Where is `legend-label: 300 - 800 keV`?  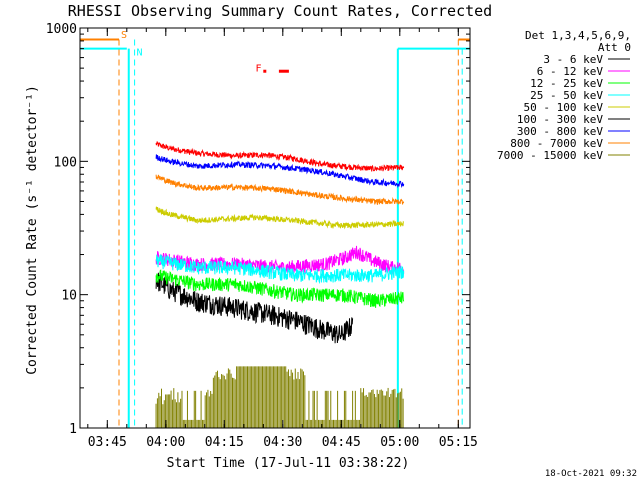 legend-label: 300 - 800 keV is located at coordinates (560, 131).